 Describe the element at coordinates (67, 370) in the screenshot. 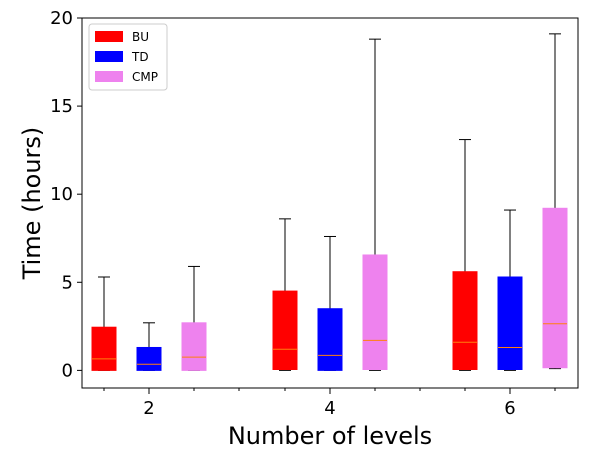

I see `y-tick-label: 0` at that location.